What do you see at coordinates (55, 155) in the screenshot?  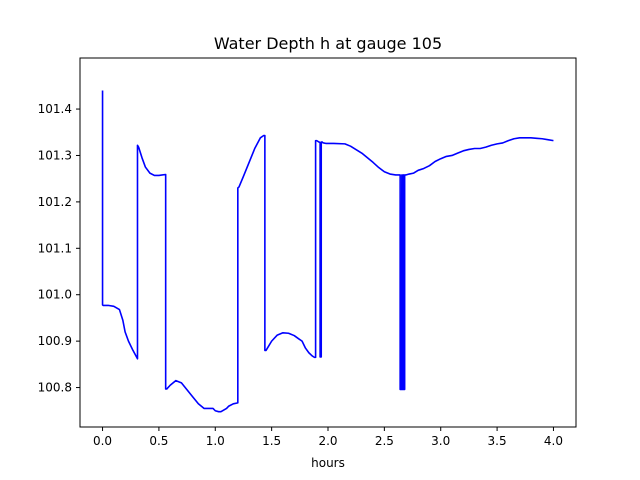 I see `y-tick-label: 101.3` at bounding box center [55, 155].